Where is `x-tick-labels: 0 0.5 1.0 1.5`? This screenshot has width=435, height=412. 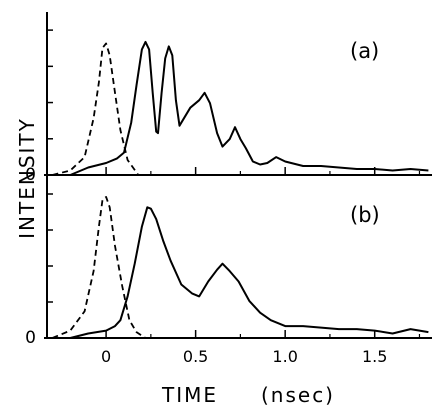 x-tick-labels: 0 0.5 1.0 1.5 is located at coordinates (244, 356).